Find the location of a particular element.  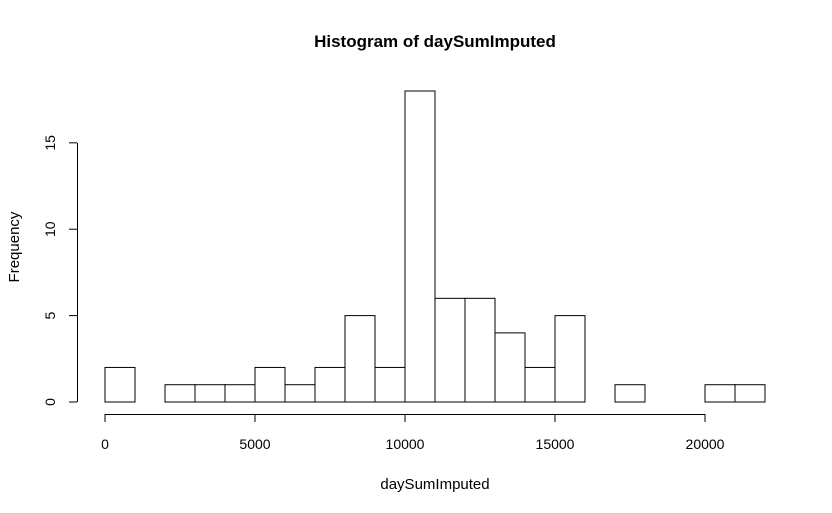

x-tick-label: 0 is located at coordinates (105, 444).